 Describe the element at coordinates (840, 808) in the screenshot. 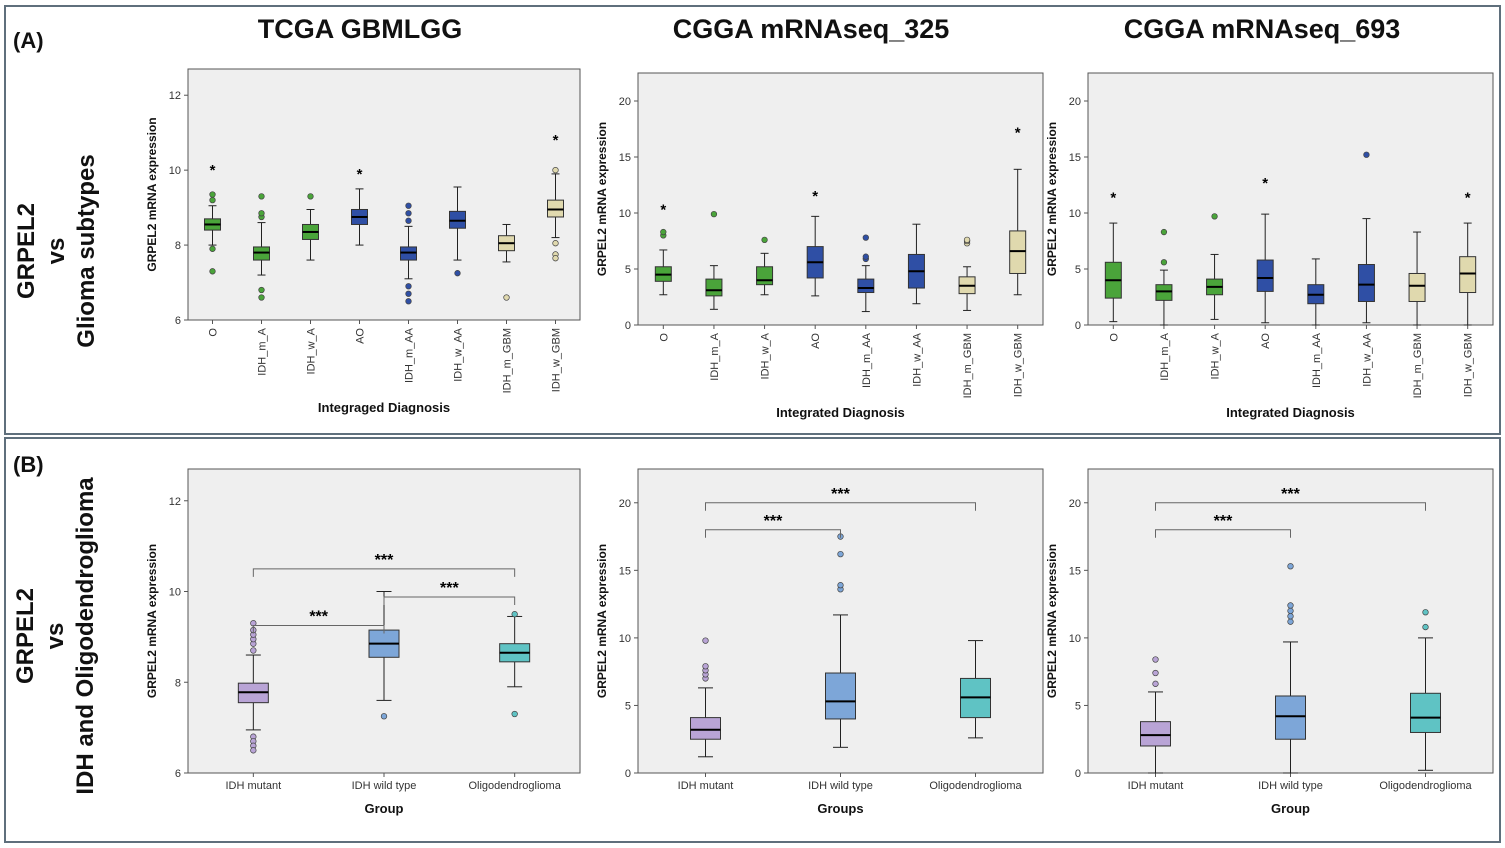

I see `x-axis-label: Groups` at that location.